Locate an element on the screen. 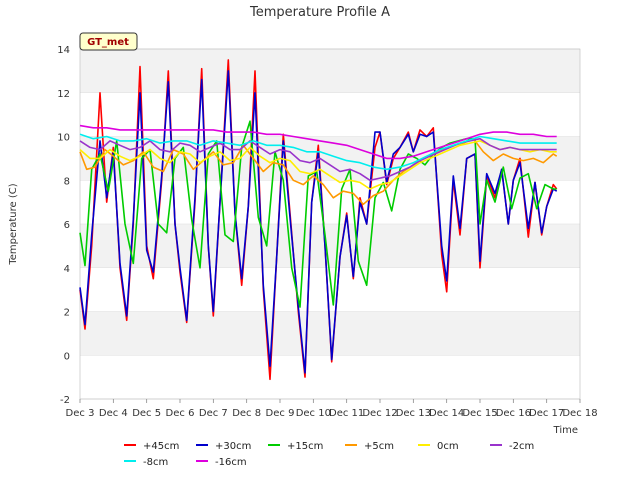  legend-label: 0cm is located at coordinates (448, 446).